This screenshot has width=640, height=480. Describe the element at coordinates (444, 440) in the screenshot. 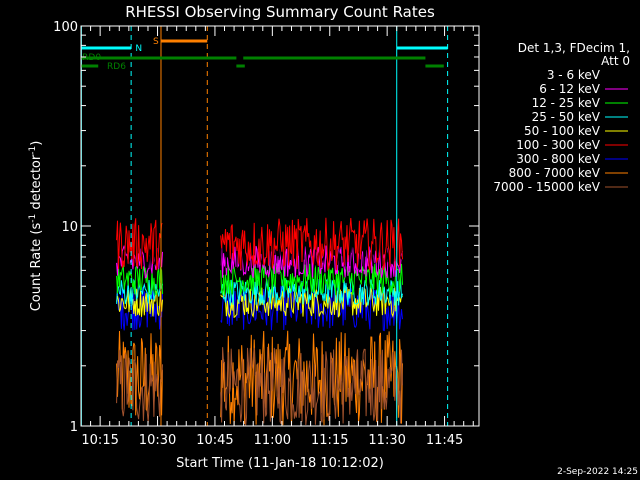

I see `x-tick-label: 11:45` at that location.